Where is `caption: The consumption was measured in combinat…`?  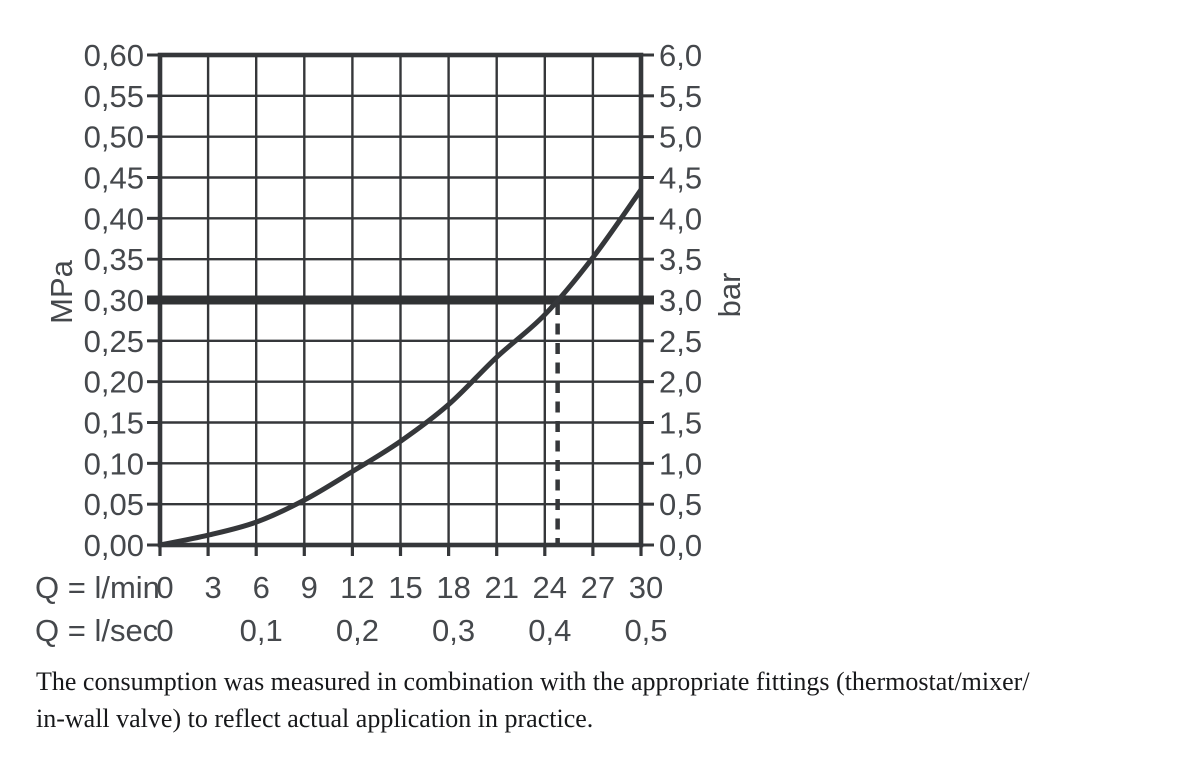
caption: The consumption was measured in combinat… is located at coordinates (533, 700).